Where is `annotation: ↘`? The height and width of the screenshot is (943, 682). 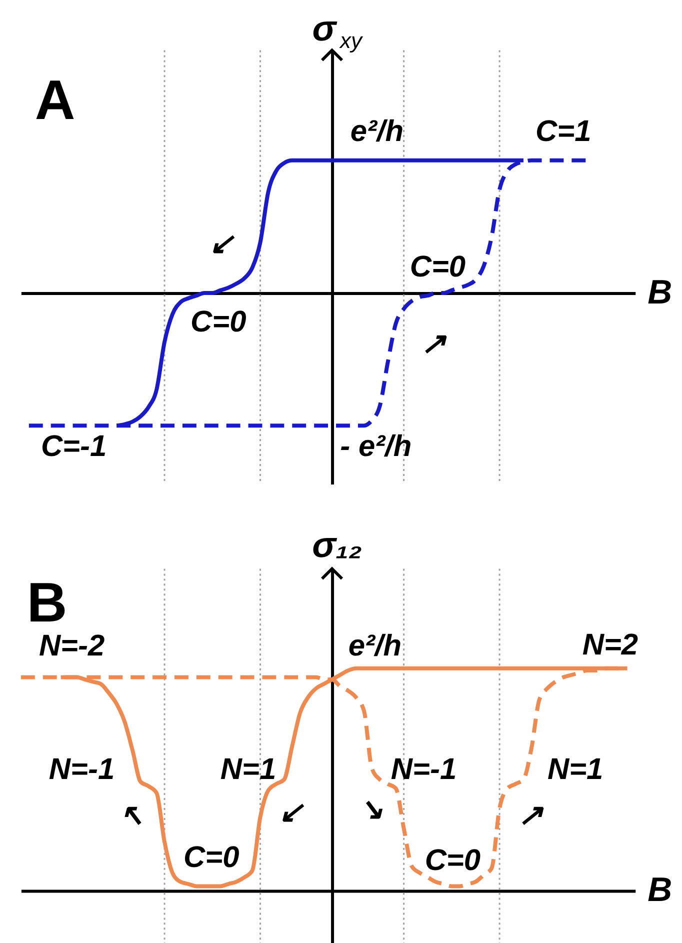
annotation: ↘ is located at coordinates (371, 809).